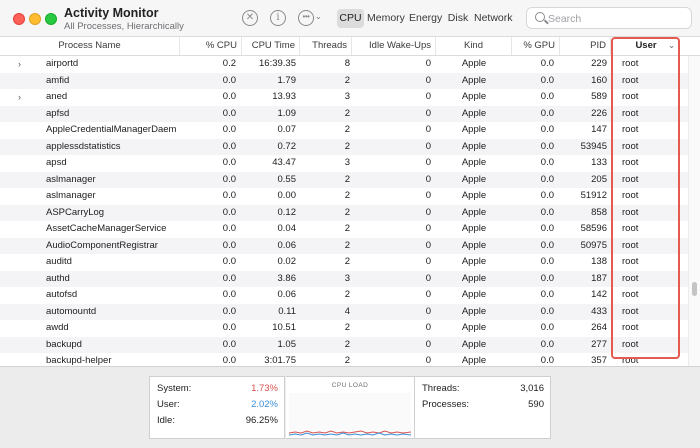  I want to click on inspect-process-icon: i, so click(278, 18).